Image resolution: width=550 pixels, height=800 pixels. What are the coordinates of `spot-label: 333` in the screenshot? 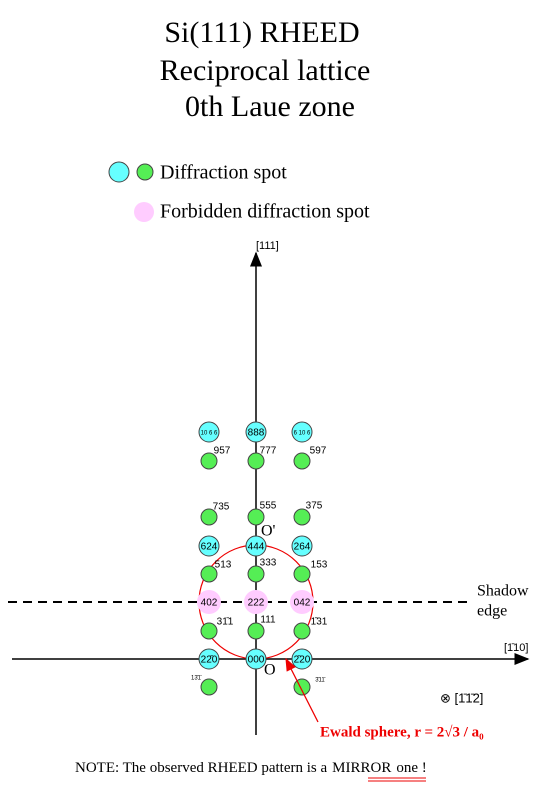 It's located at (268, 563).